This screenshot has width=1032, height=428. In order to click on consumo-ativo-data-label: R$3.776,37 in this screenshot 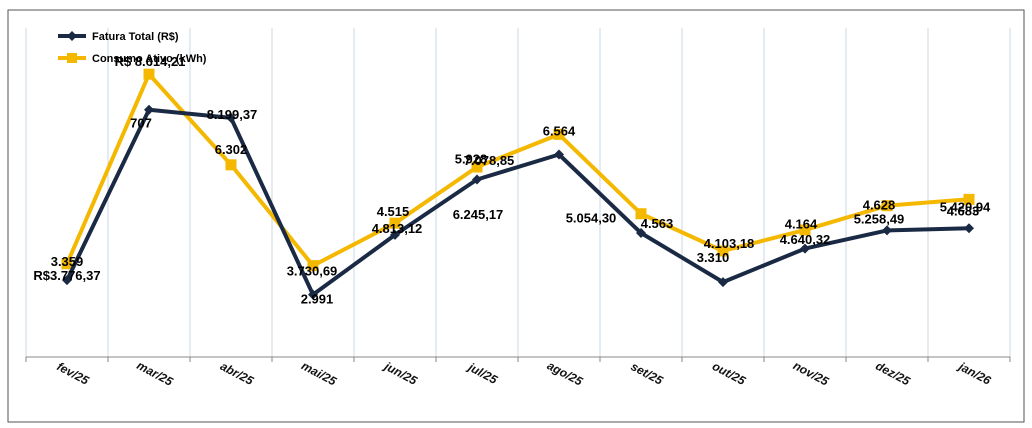, I will do `click(66, 275)`.